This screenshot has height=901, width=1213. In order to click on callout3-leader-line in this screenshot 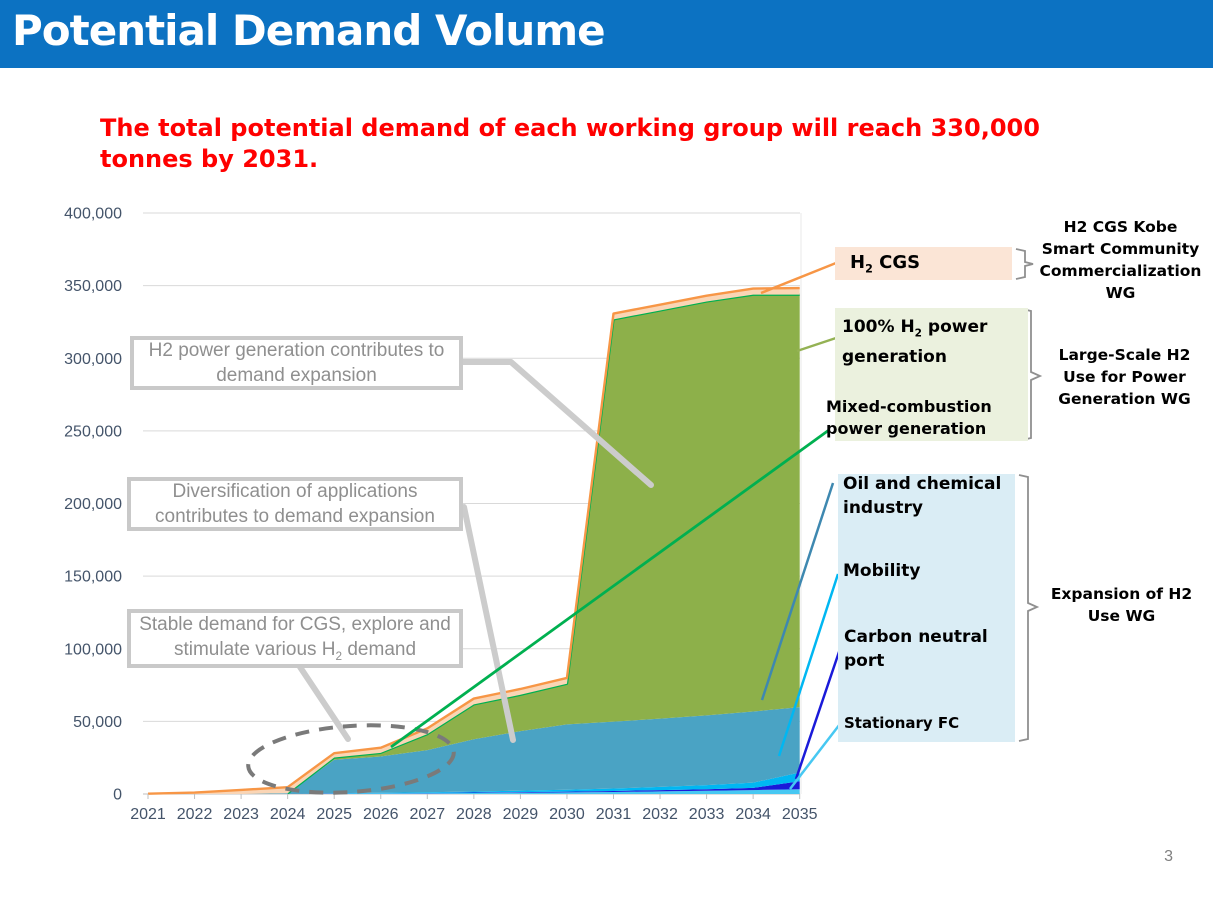, I will do `click(324, 703)`.